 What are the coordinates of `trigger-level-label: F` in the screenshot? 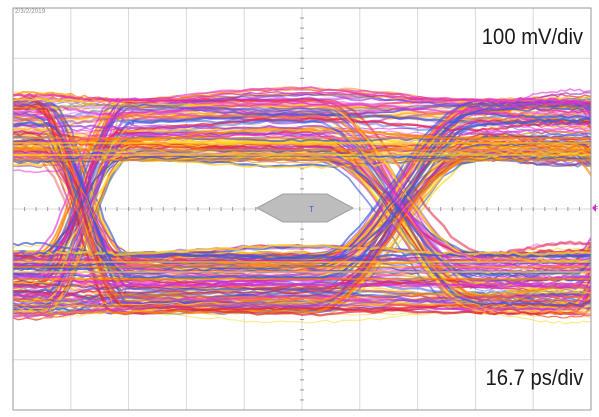 It's located at (596, 209).